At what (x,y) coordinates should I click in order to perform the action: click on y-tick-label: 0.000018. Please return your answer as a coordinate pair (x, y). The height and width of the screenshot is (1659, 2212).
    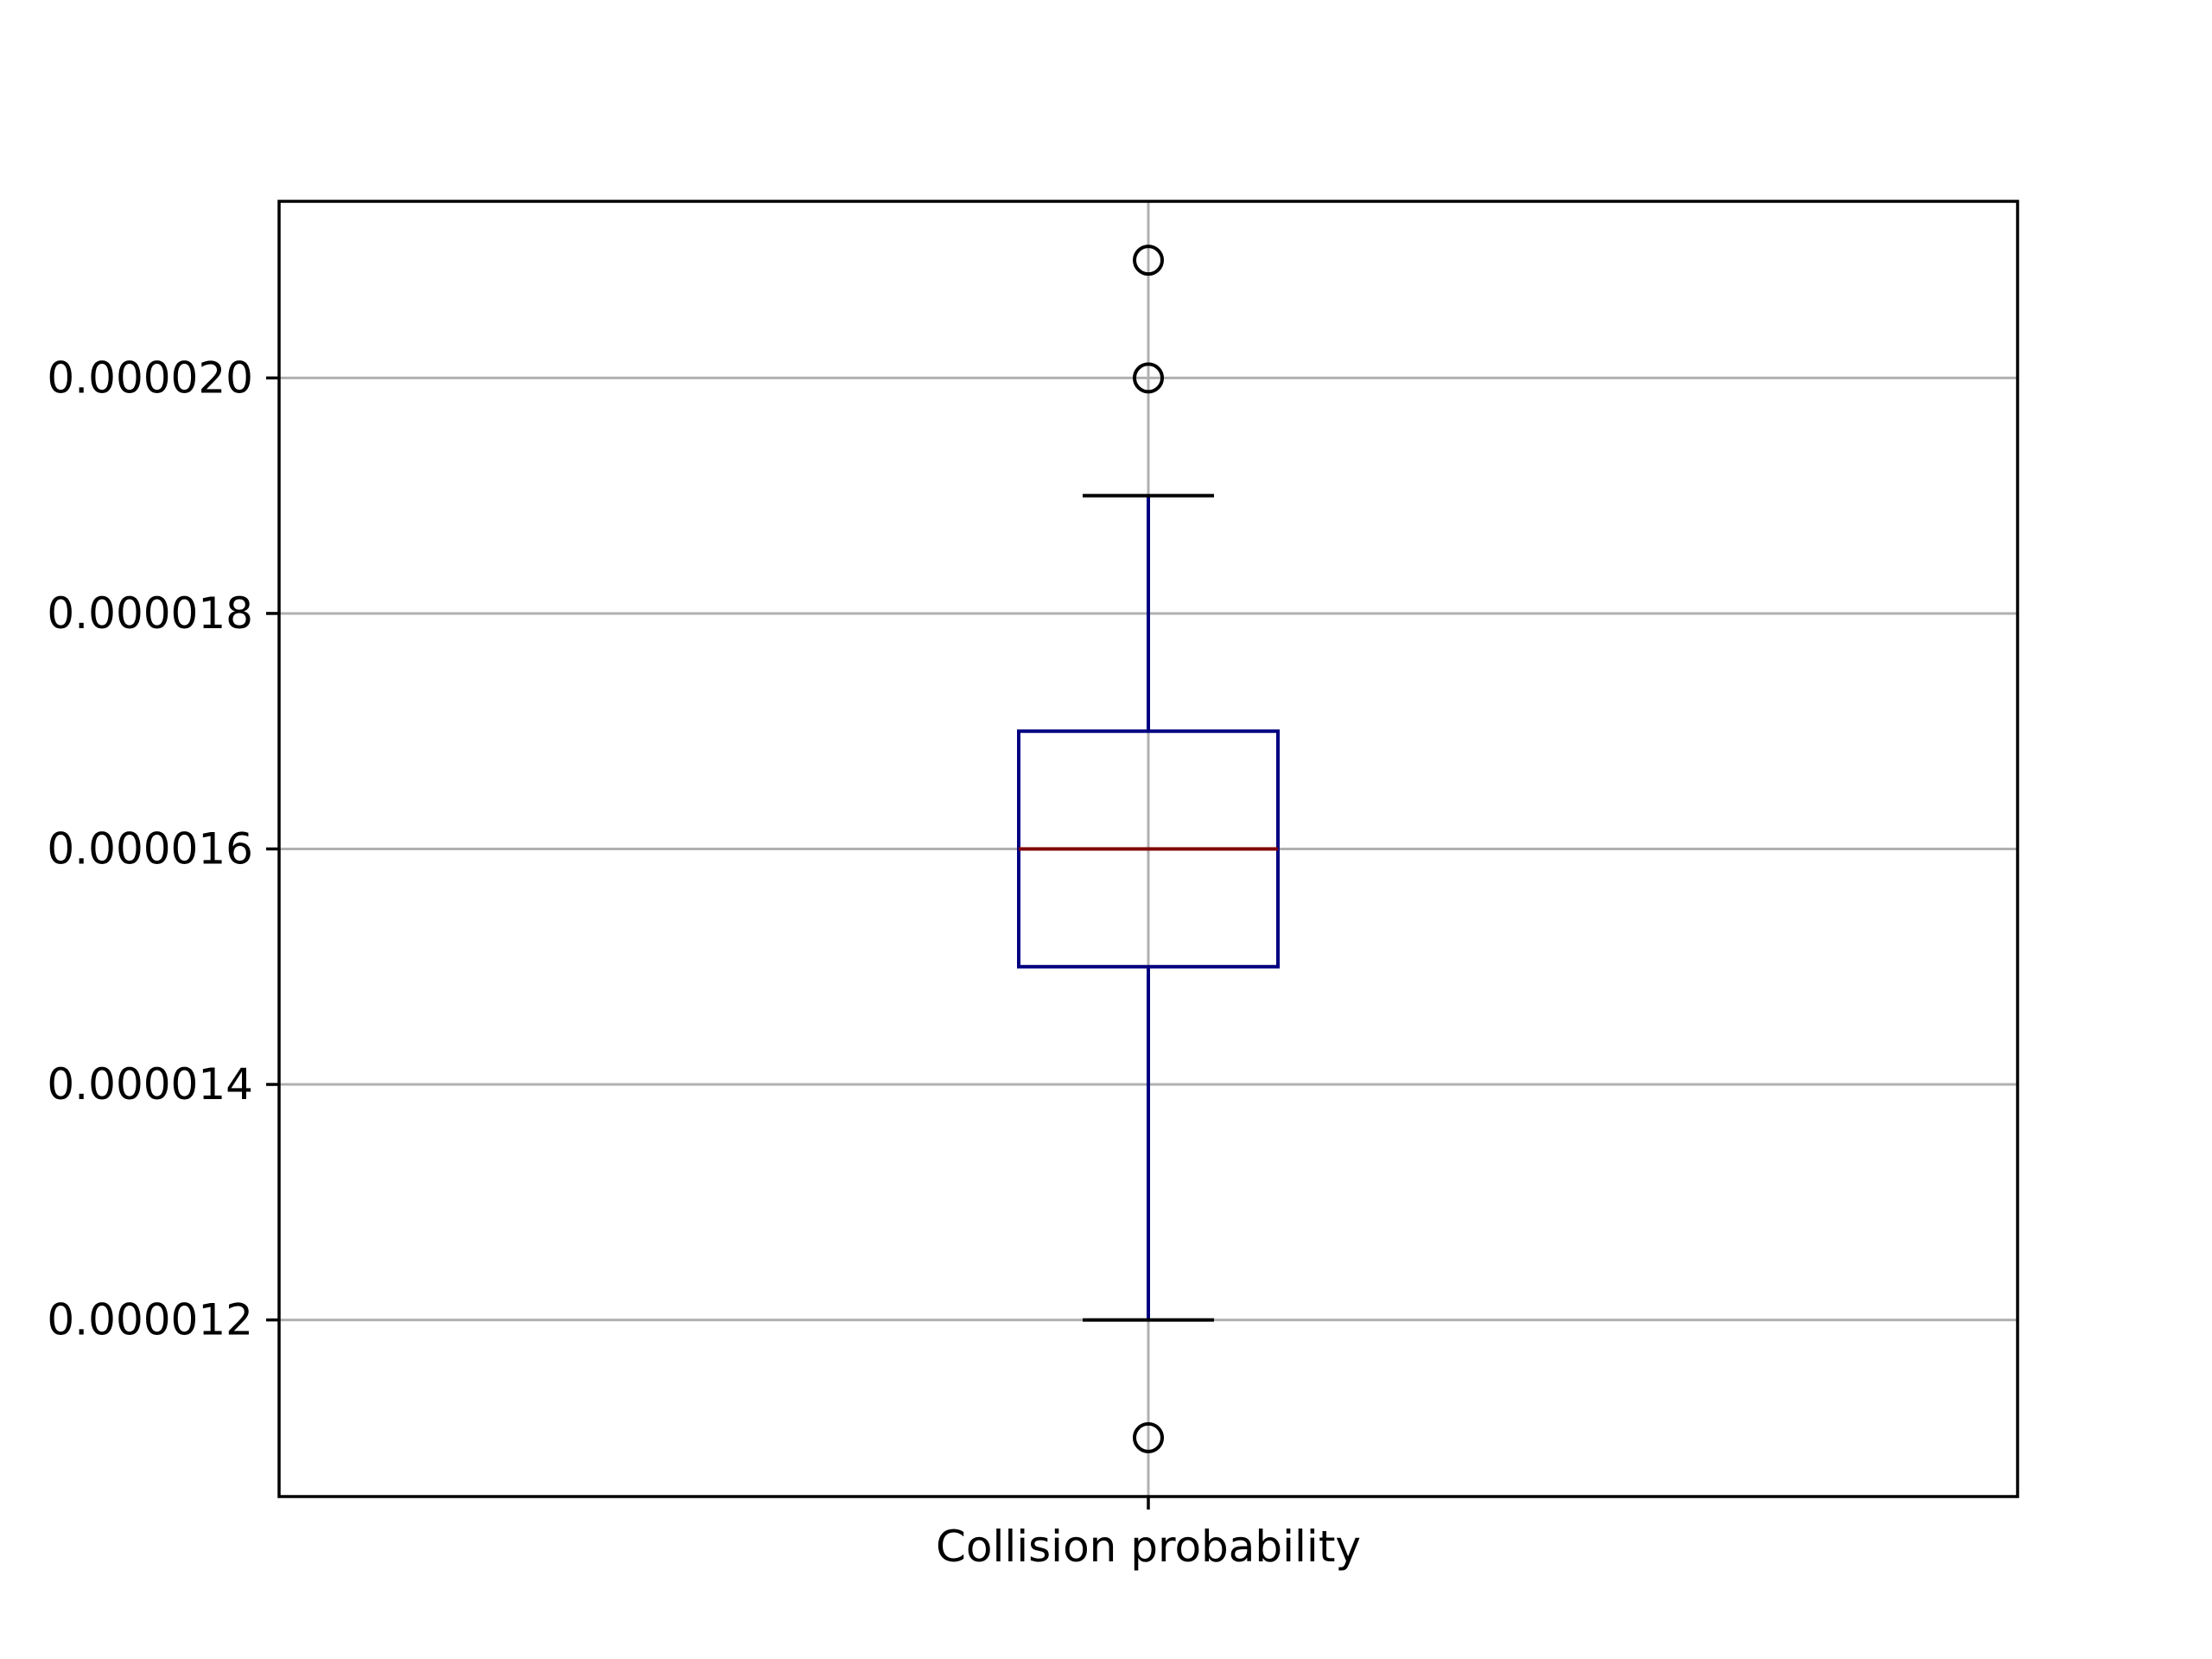
    Looking at the image, I should click on (150, 613).